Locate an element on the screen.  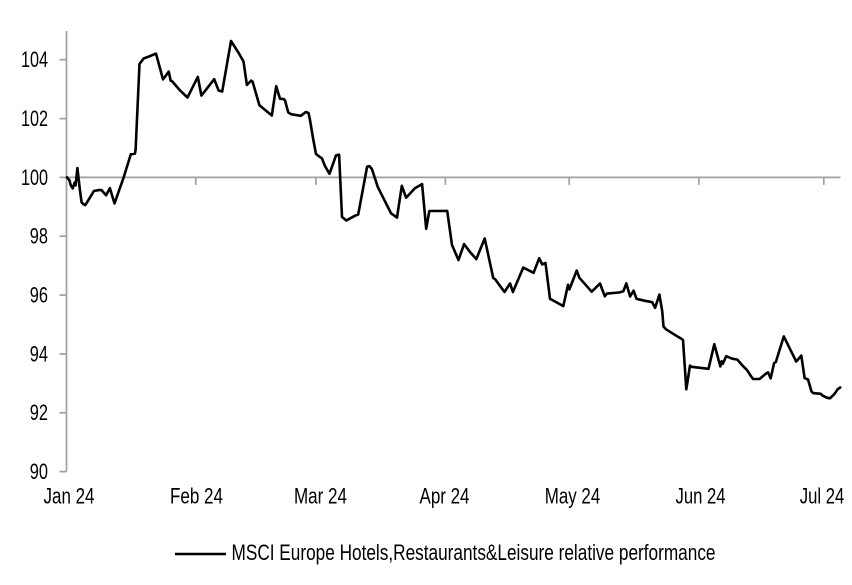
svg-text: May 24 is located at coordinates (573, 496).